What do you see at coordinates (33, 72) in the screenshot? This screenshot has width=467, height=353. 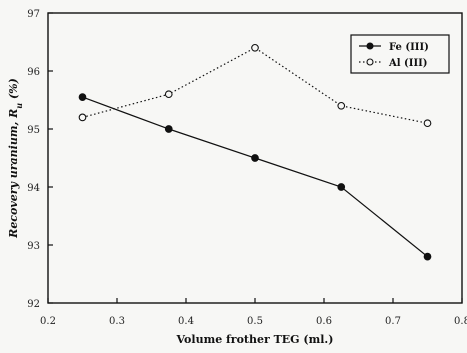 I see `y-tick-label: 96` at bounding box center [33, 72].